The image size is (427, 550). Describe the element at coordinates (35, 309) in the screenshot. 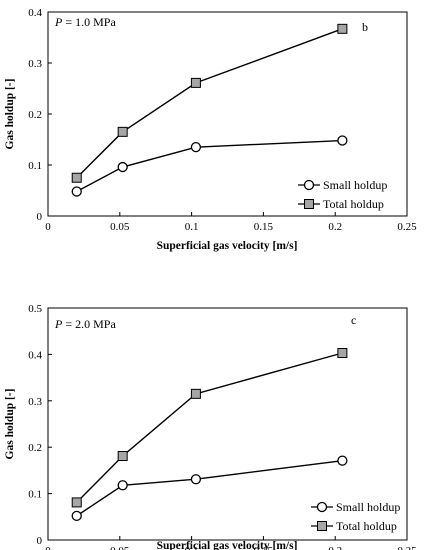

I see `y-tick-label: 0.5` at that location.